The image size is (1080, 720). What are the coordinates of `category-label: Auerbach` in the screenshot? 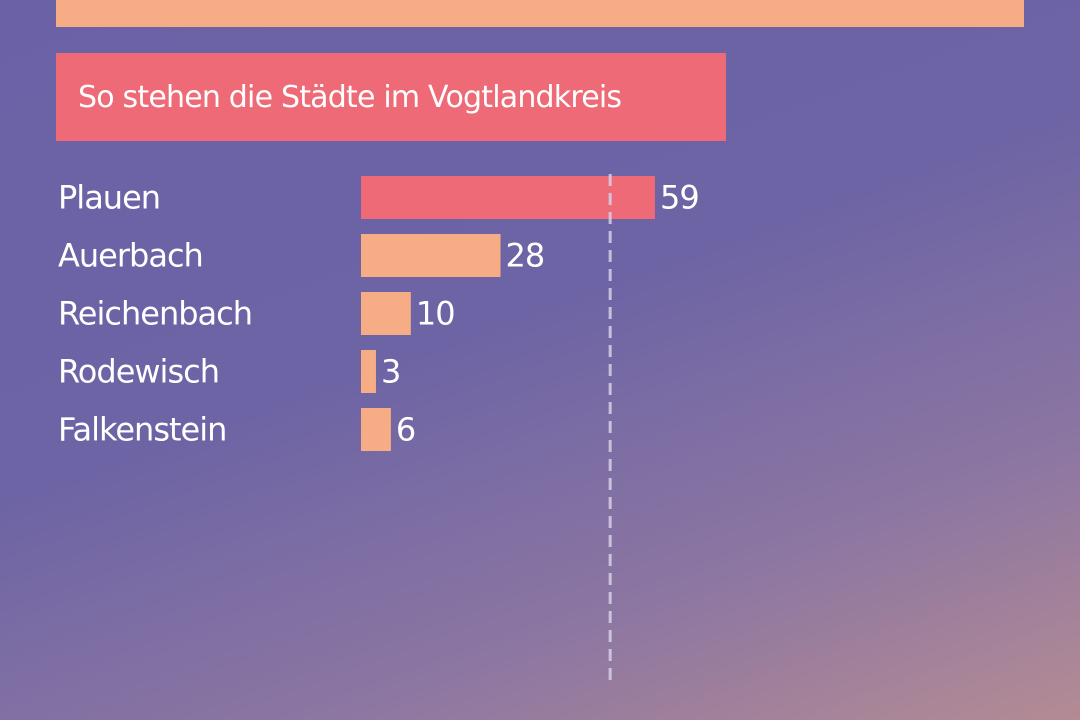 It's located at (130, 256).